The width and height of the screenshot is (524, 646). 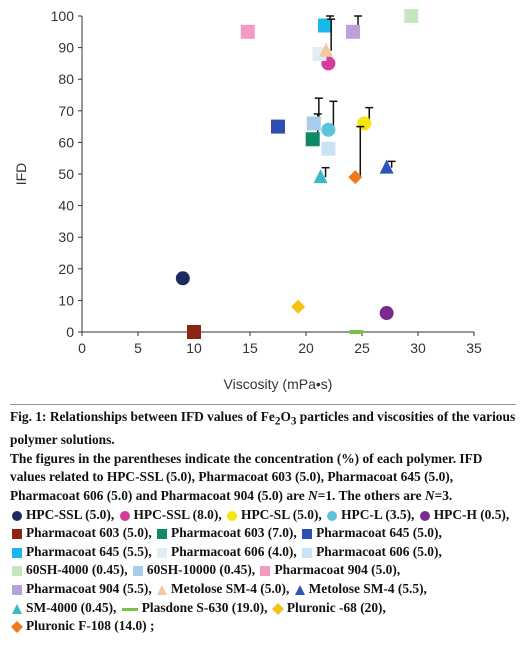 What do you see at coordinates (336, 607) in the screenshot?
I see `legend-label: Pluronic -68 (20),` at bounding box center [336, 607].